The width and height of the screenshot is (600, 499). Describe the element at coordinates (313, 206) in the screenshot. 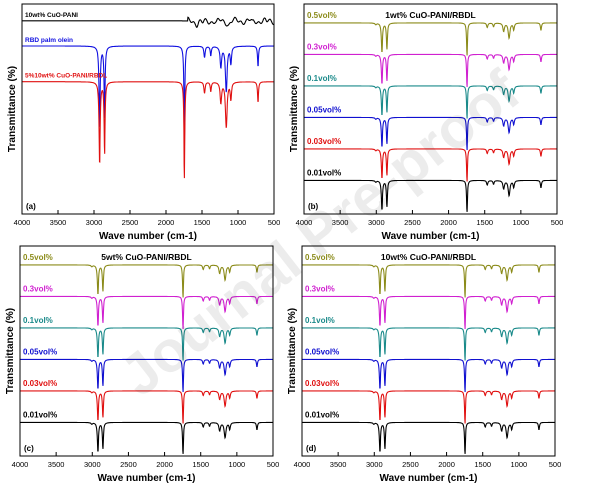

I see `panel-tag: (b)` at that location.